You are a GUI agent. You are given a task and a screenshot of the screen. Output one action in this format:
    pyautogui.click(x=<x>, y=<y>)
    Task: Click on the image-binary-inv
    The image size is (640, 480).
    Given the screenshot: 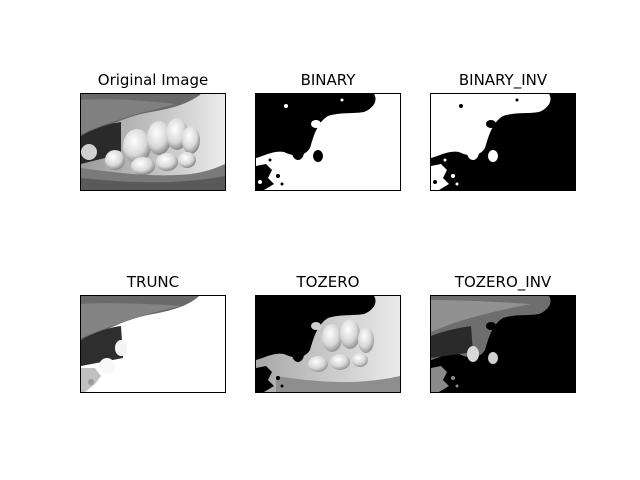 What is the action you would take?
    pyautogui.click(x=503, y=142)
    